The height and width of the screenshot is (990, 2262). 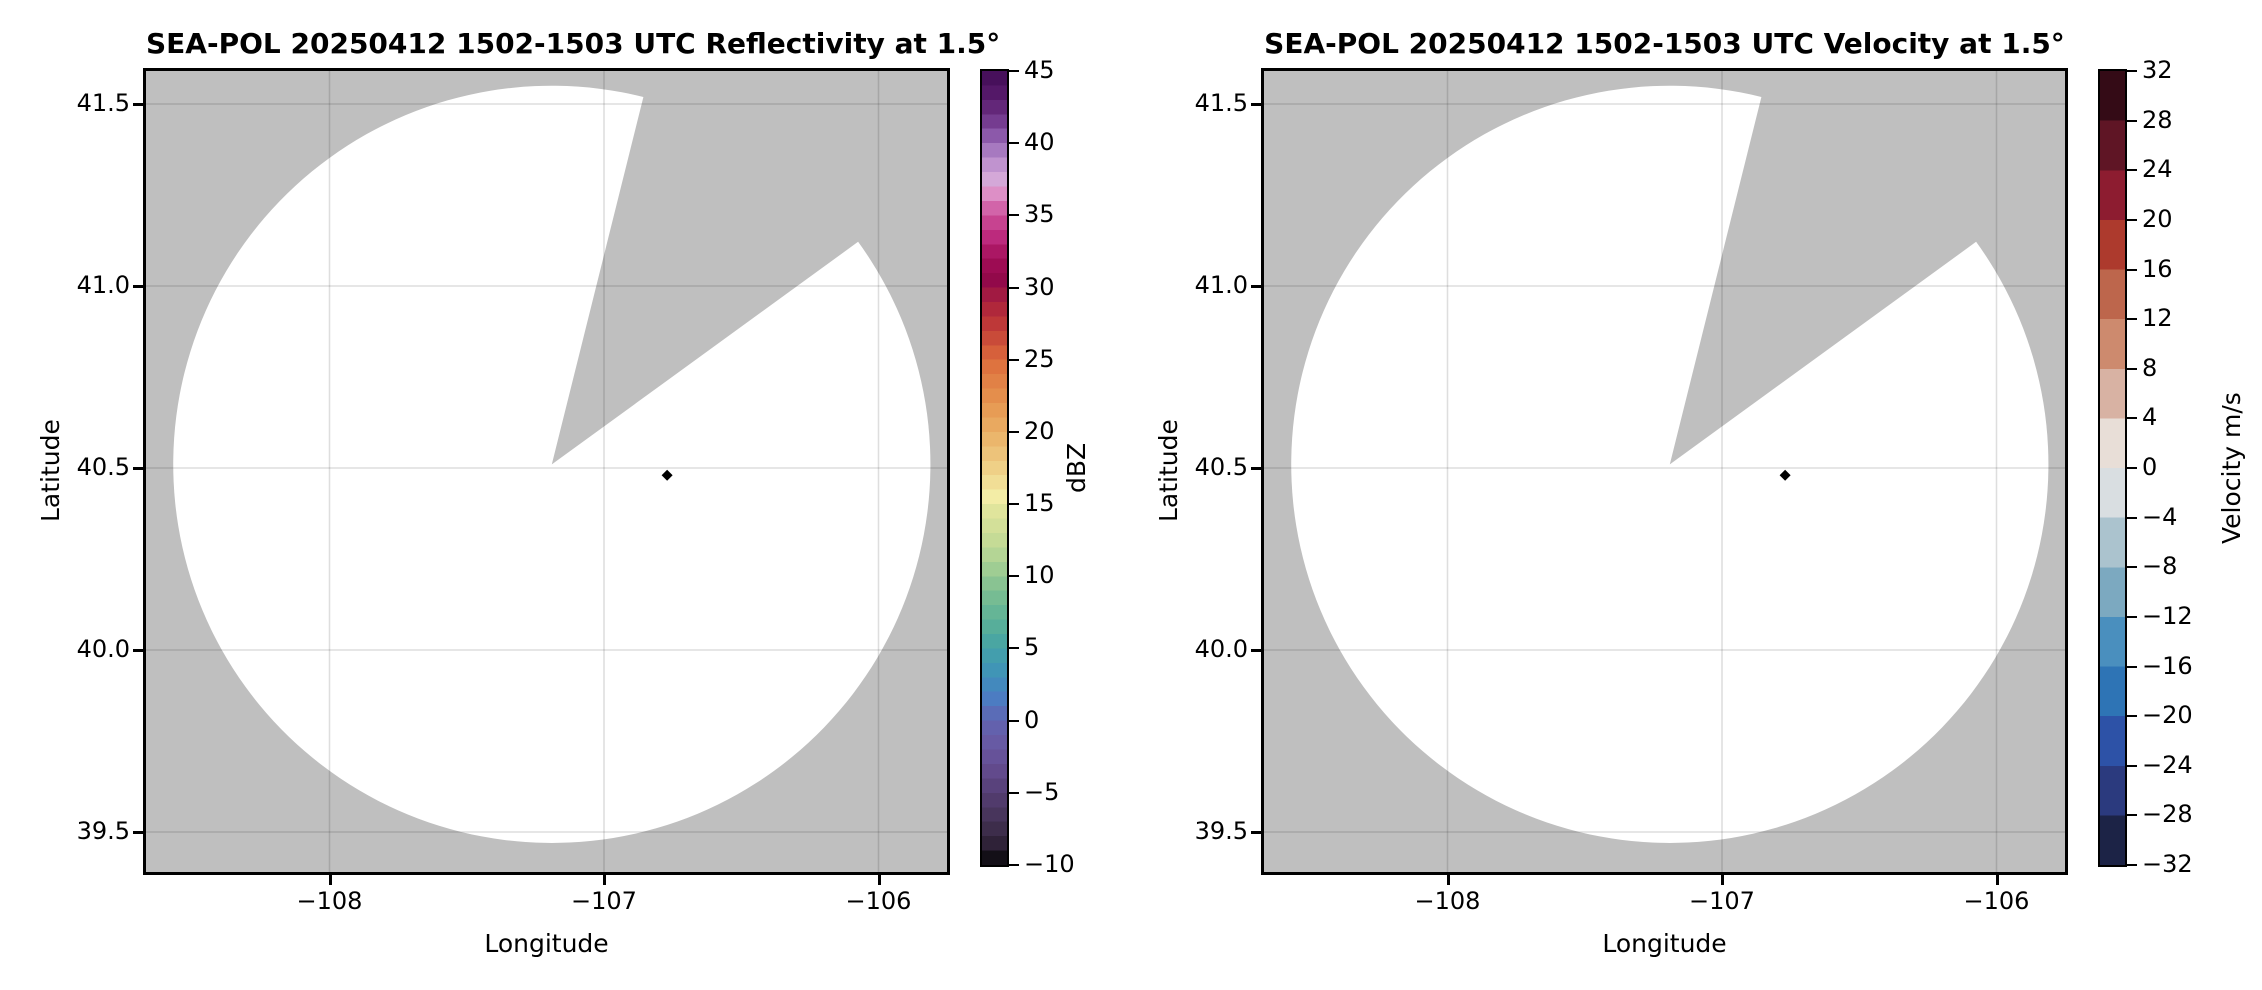 What do you see at coordinates (2167, 715) in the screenshot?
I see `colorbar-tick-label: −20` at bounding box center [2167, 715].